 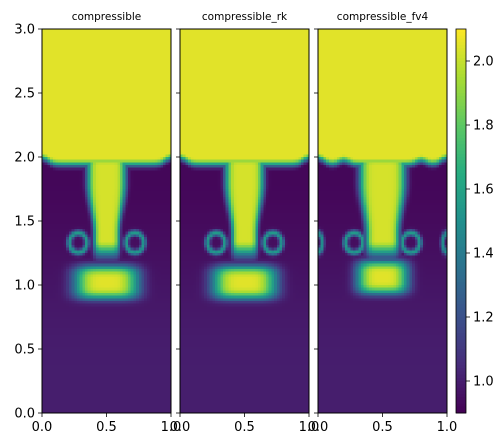 What do you see at coordinates (24, 30) in the screenshot?
I see `y-tick-label: 3.0` at bounding box center [24, 30].